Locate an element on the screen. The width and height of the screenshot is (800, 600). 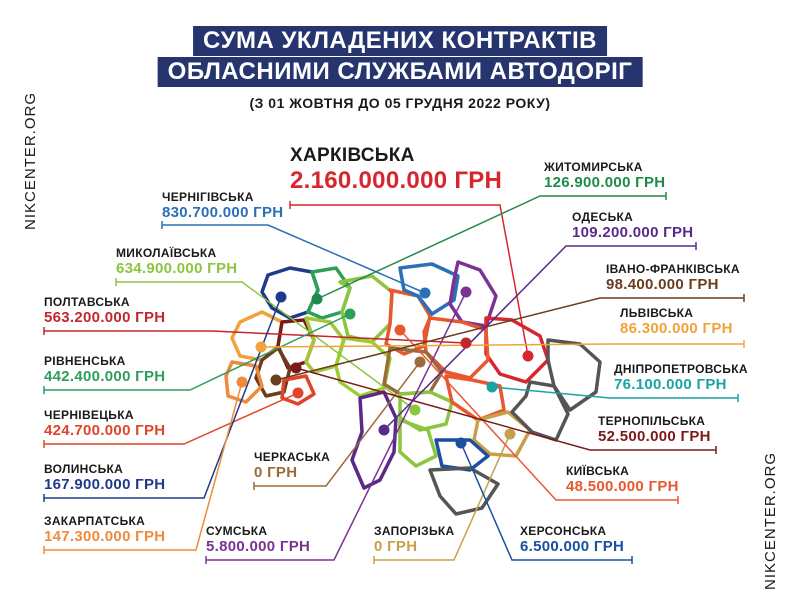
region-value: 52.500.000 ГРН is located at coordinates (654, 436).